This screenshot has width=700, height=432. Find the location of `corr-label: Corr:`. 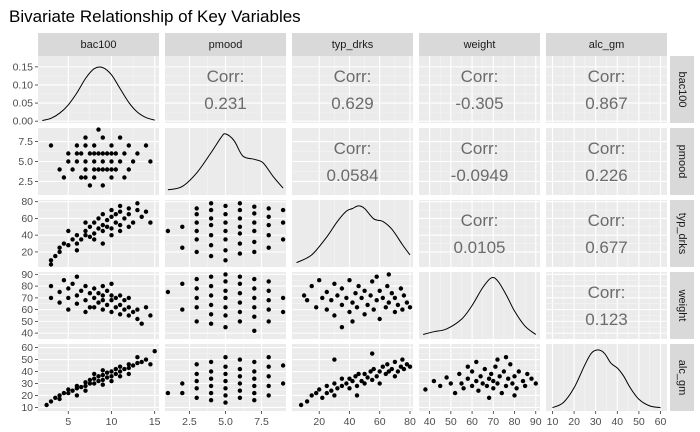

corr-label: Corr: is located at coordinates (480, 76).